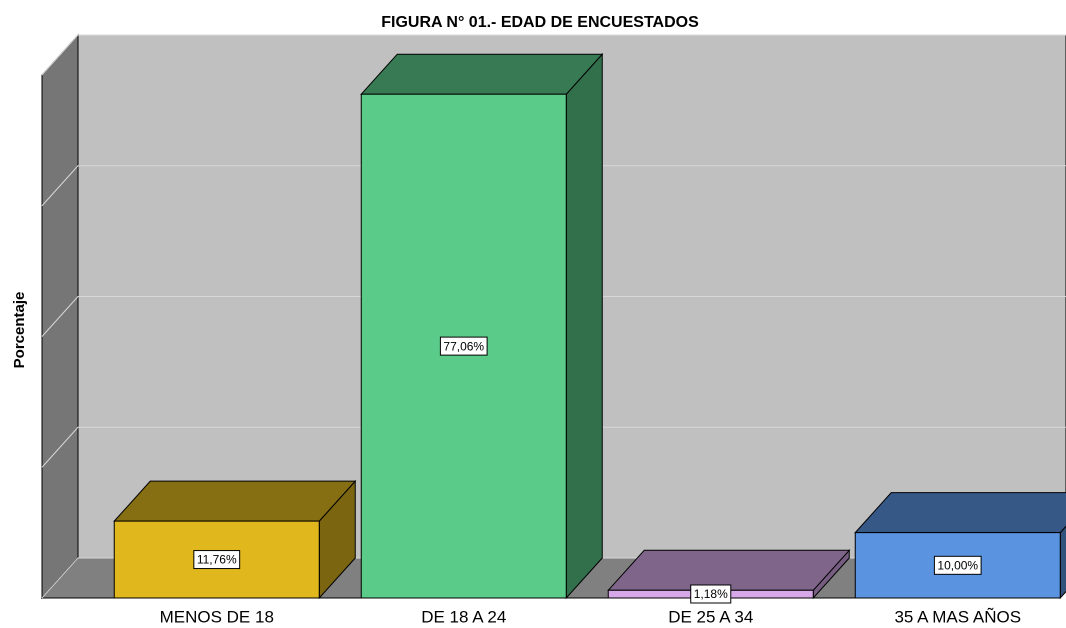  I want to click on value-label: 11,76%, so click(217, 560).